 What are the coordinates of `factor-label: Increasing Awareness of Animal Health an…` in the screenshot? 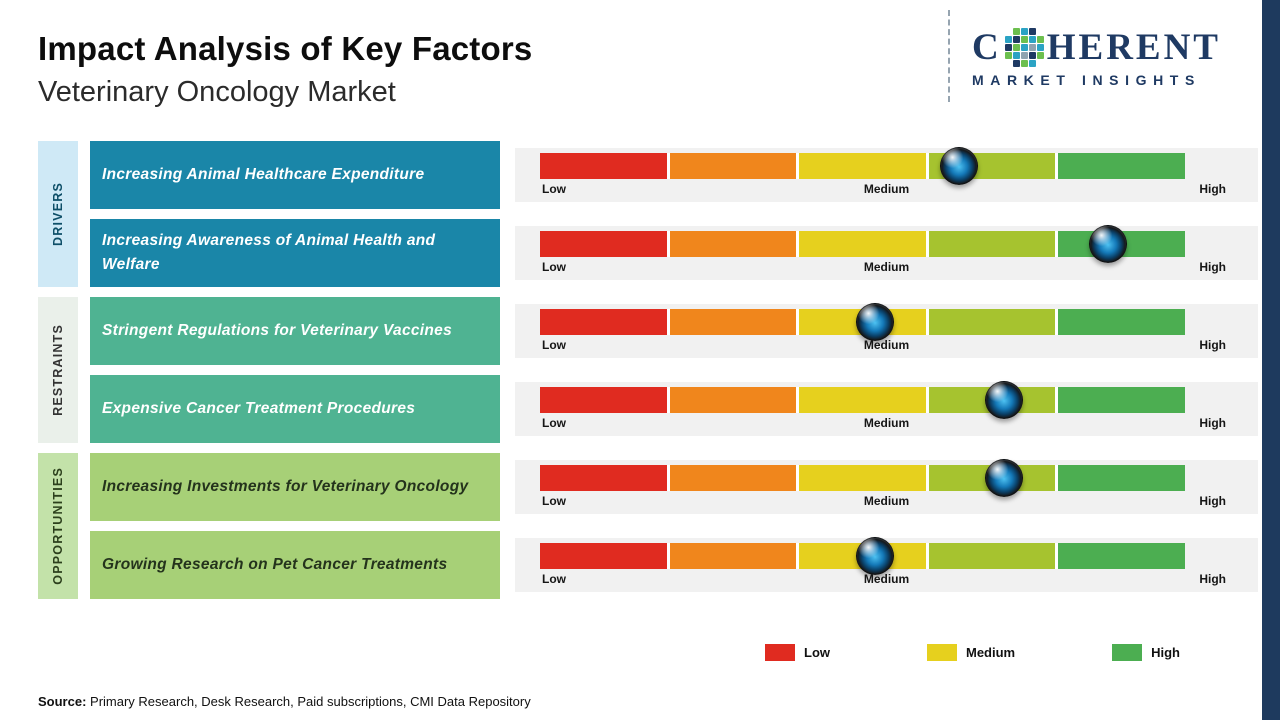 It's located at (269, 252).